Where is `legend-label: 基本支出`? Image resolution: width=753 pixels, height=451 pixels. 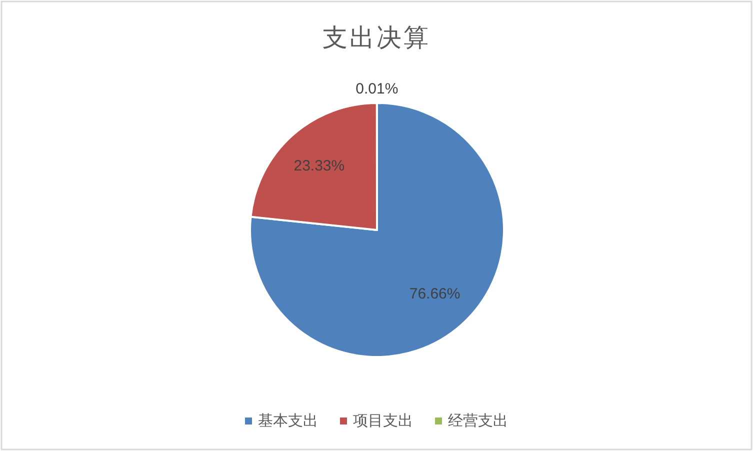 legend-label: 基本支出 is located at coordinates (288, 421).